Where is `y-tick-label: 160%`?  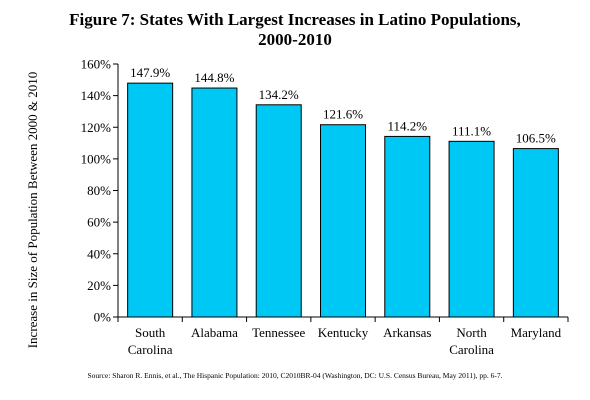 y-tick-label: 160% is located at coordinates (96, 64).